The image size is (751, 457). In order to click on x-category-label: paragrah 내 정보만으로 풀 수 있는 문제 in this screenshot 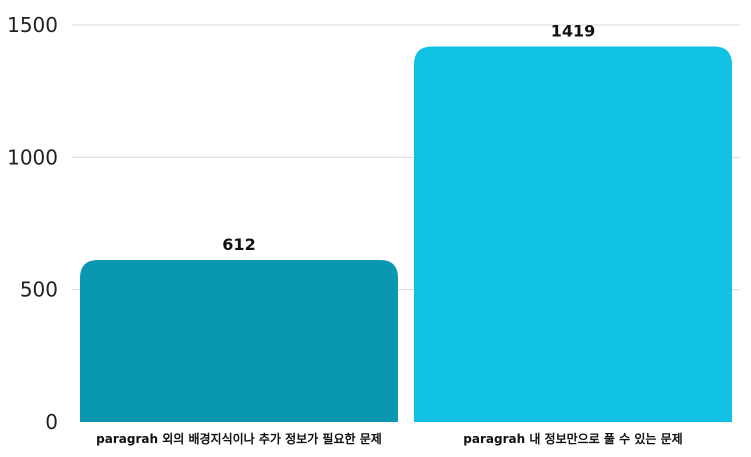, I will do `click(572, 438)`.